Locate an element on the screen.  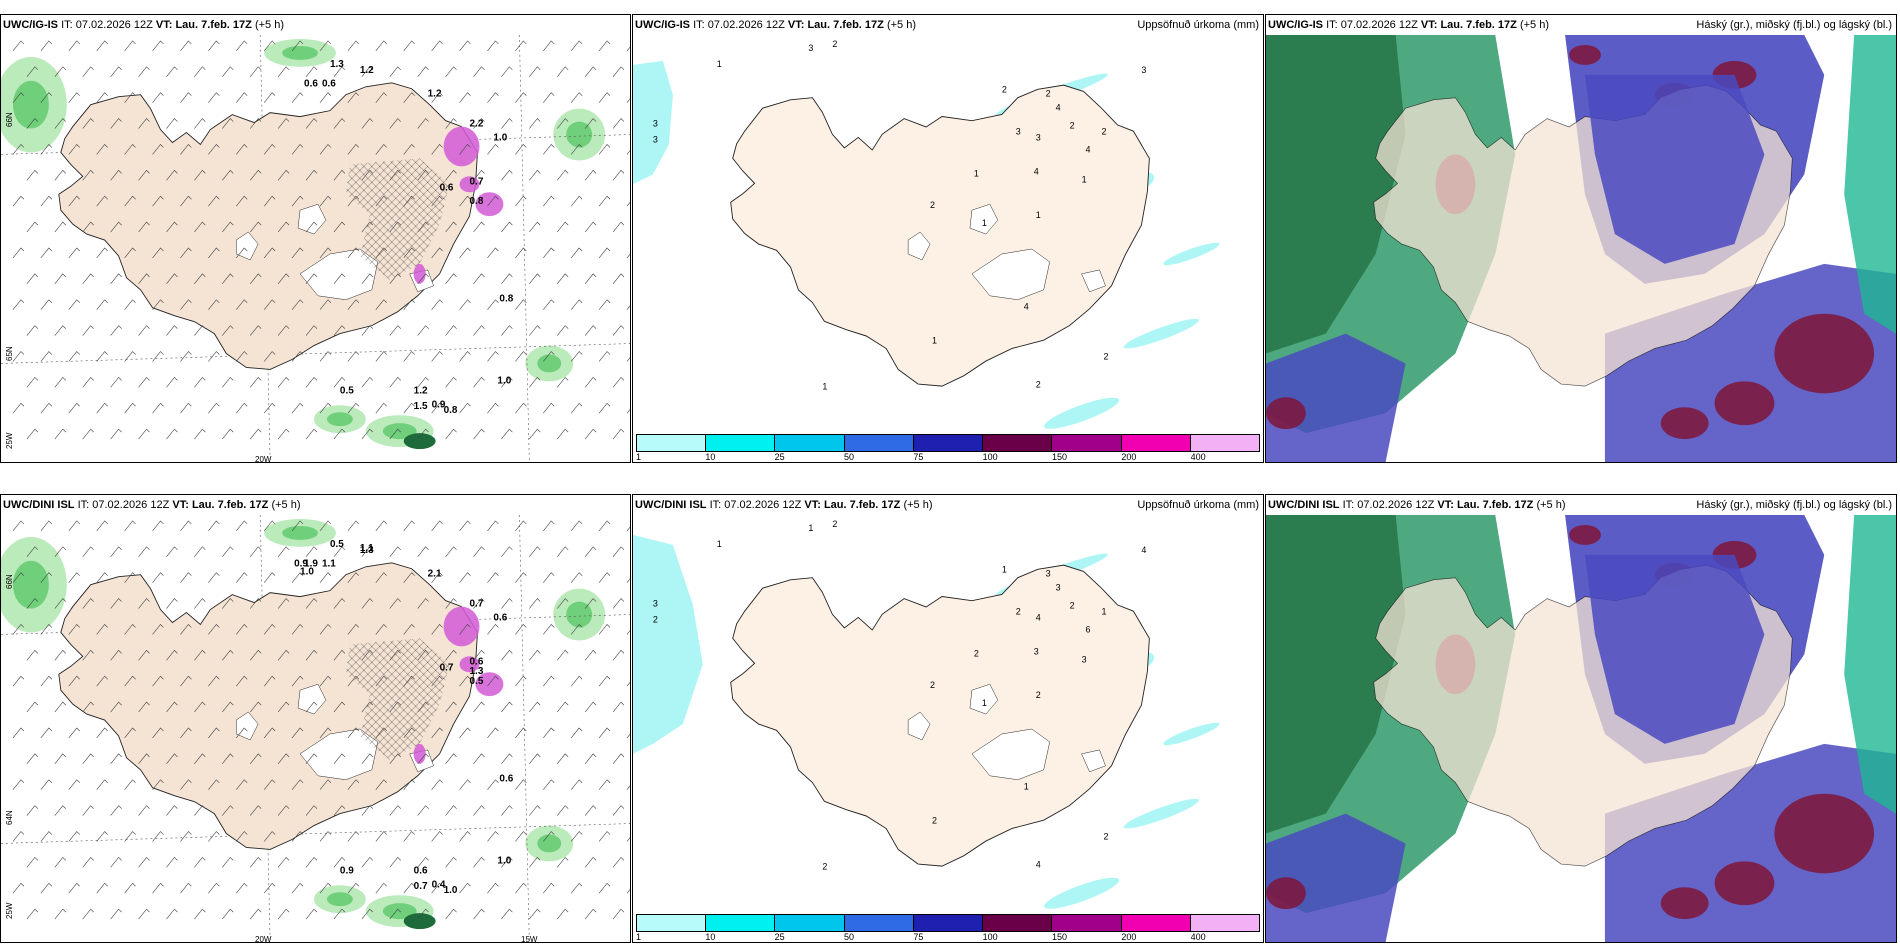
cloud-map is located at coordinates (1581, 728).